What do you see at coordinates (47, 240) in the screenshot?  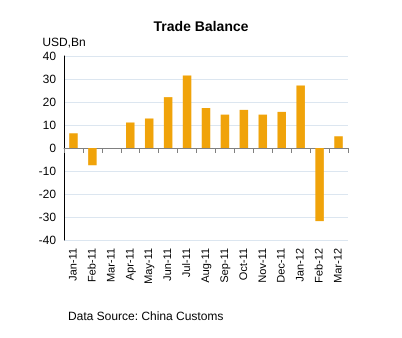 I see `y-tick-label: -40` at bounding box center [47, 240].